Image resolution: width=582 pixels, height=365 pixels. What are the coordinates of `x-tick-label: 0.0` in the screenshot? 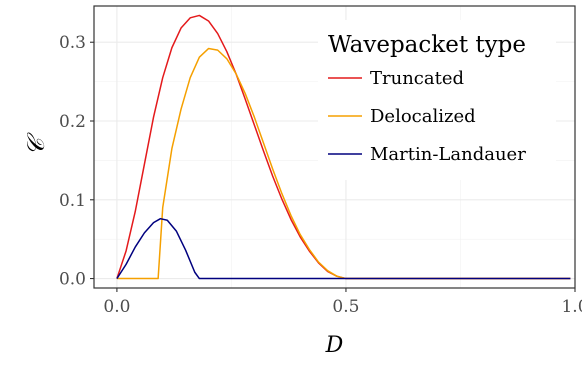 It's located at (116, 307).